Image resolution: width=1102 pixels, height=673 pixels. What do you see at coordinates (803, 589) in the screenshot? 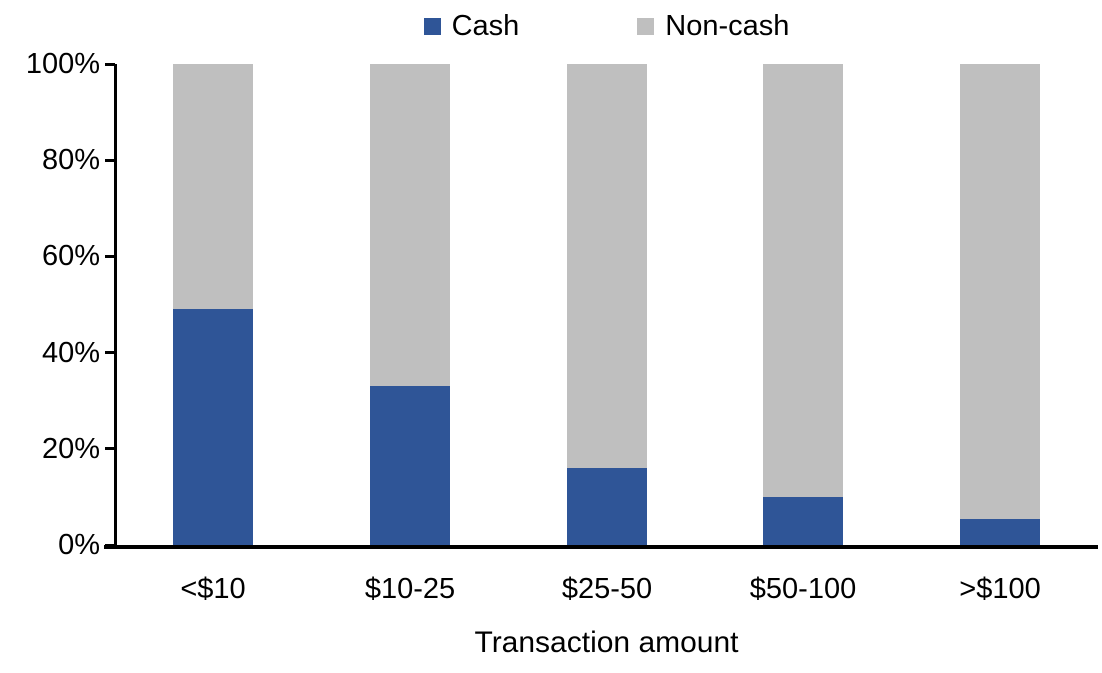
I see `x-axis-category-label: $50-100` at bounding box center [803, 589].